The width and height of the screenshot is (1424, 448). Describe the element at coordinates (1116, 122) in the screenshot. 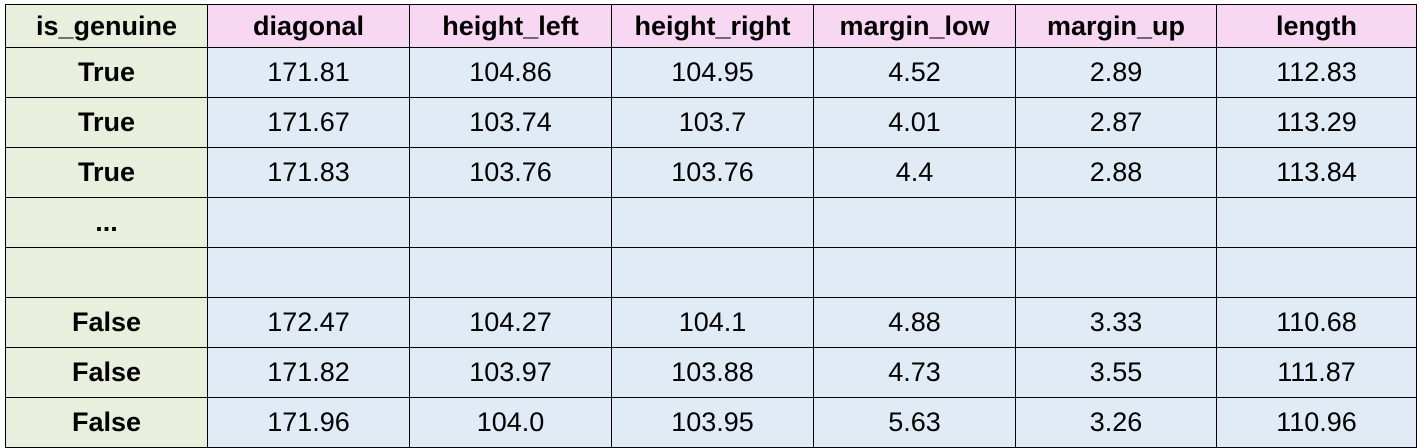

I see `table-cell-margin-up: 2.87` at that location.